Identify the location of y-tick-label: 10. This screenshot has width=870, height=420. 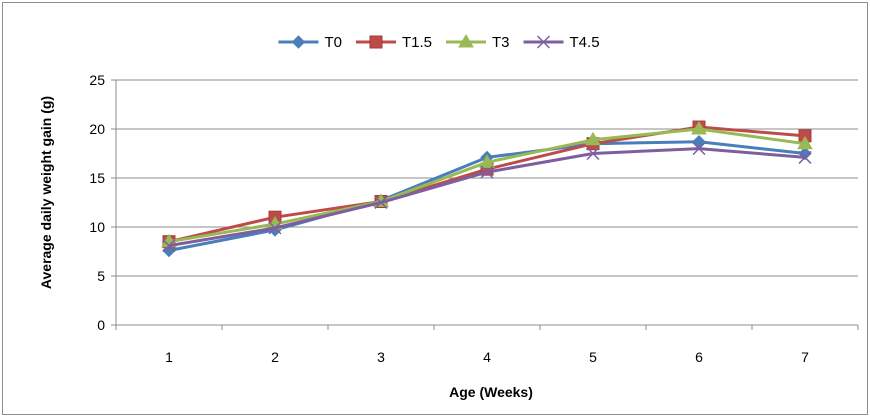
(97, 227).